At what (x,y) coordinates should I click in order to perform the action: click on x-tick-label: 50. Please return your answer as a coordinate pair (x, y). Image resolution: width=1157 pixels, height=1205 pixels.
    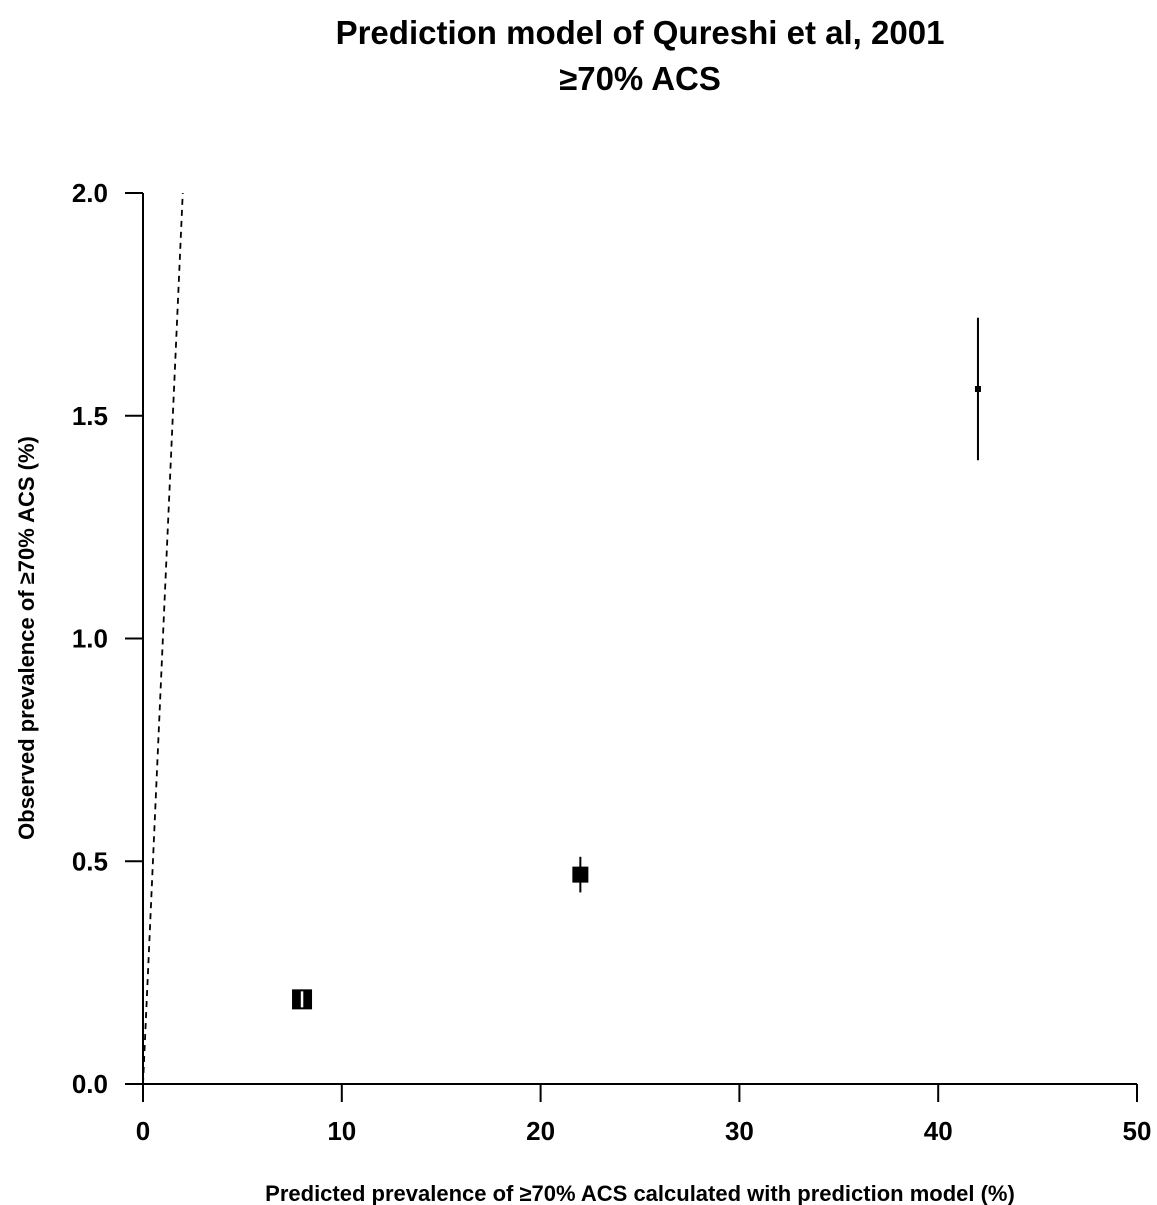
    Looking at the image, I should click on (1137, 1131).